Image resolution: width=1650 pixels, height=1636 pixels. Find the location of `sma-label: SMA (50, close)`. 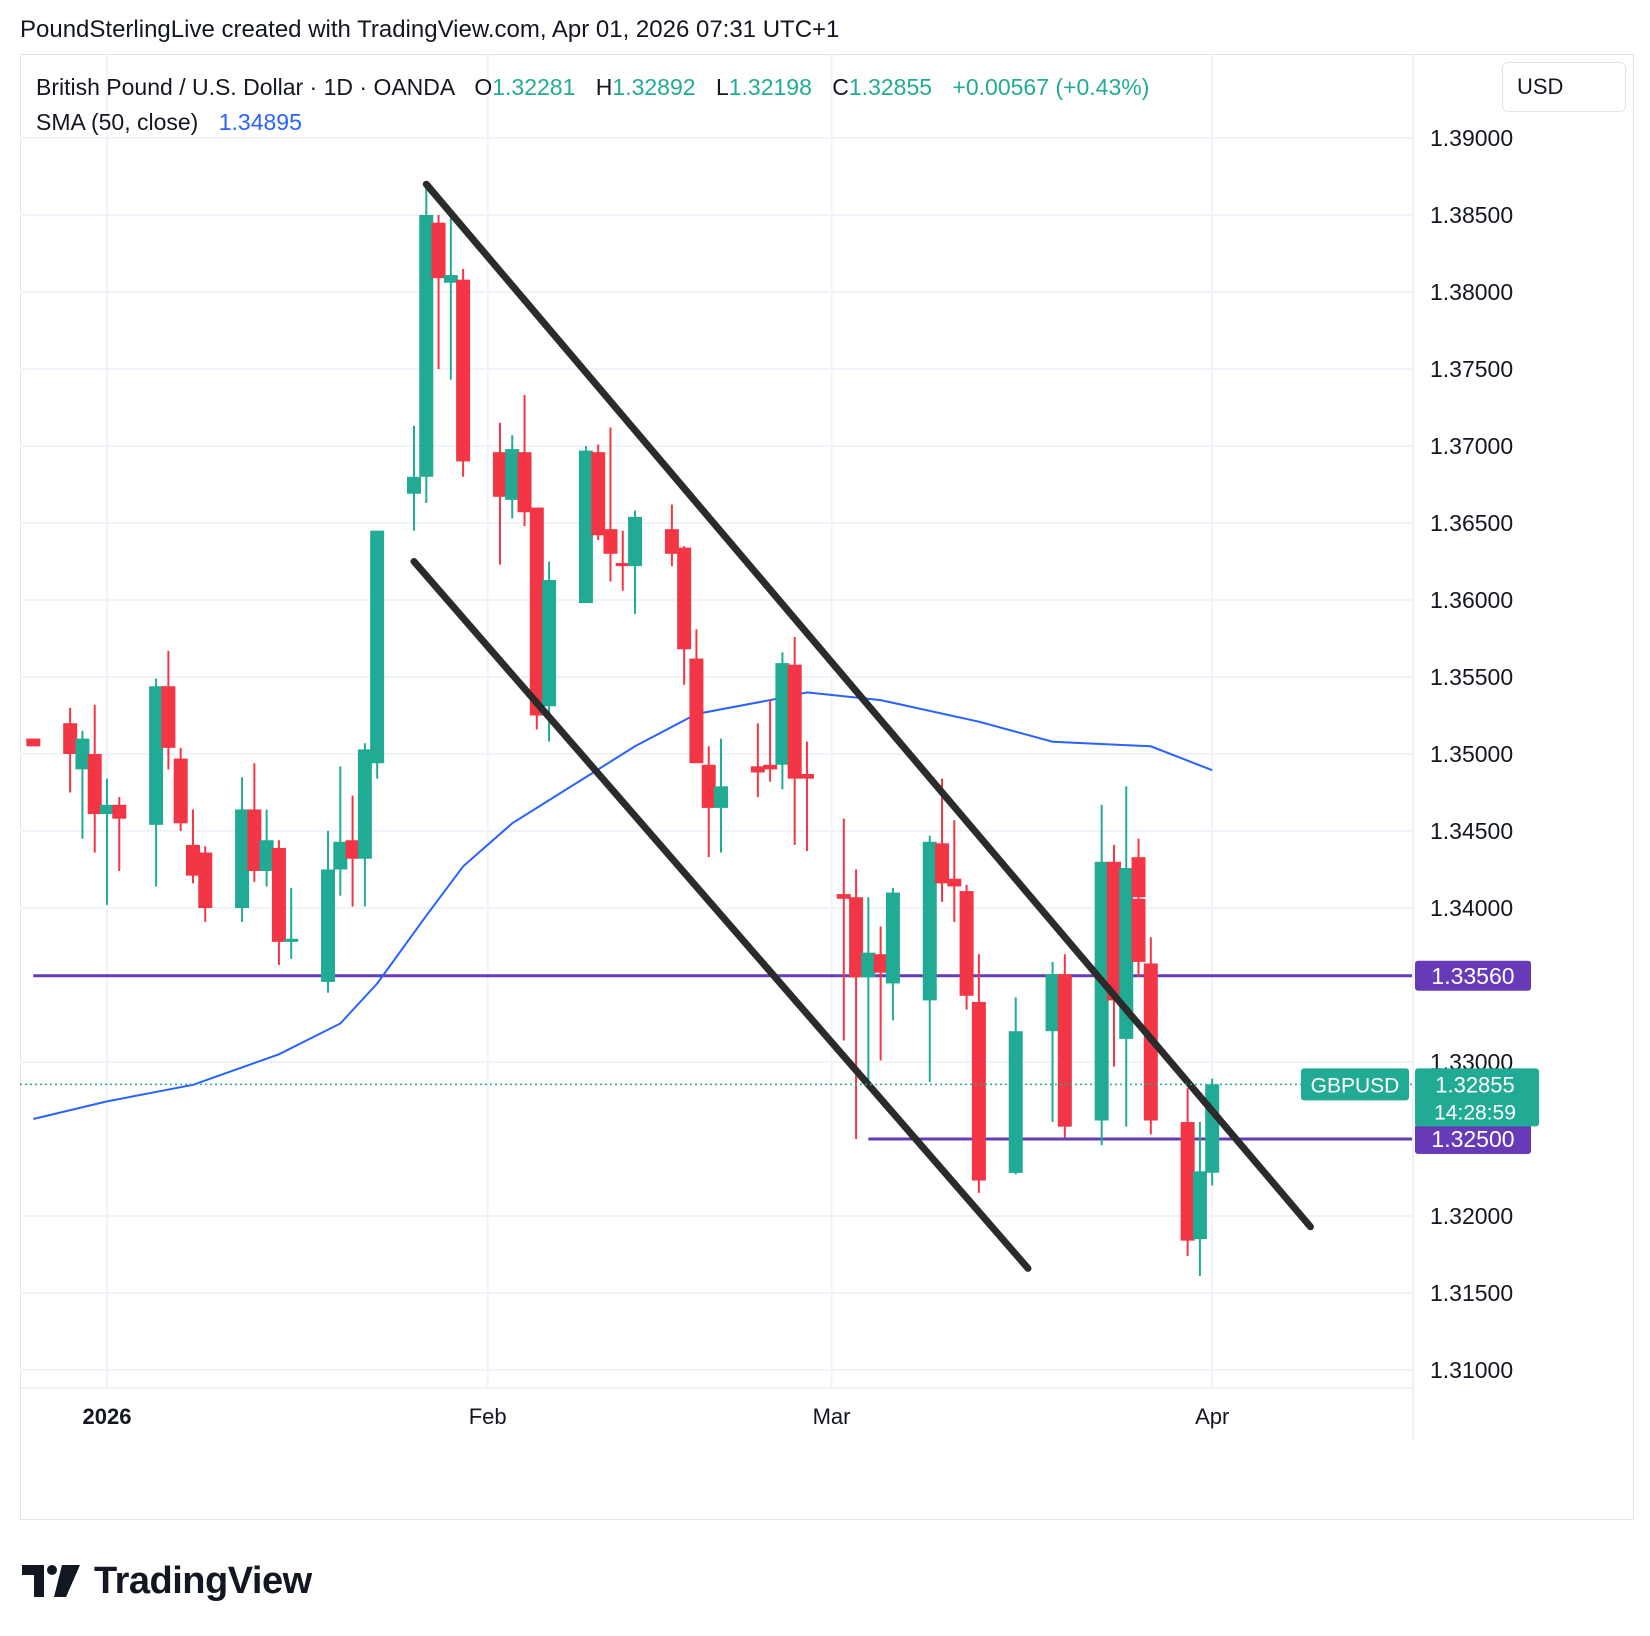

sma-label: SMA (50, close) is located at coordinates (117, 122).